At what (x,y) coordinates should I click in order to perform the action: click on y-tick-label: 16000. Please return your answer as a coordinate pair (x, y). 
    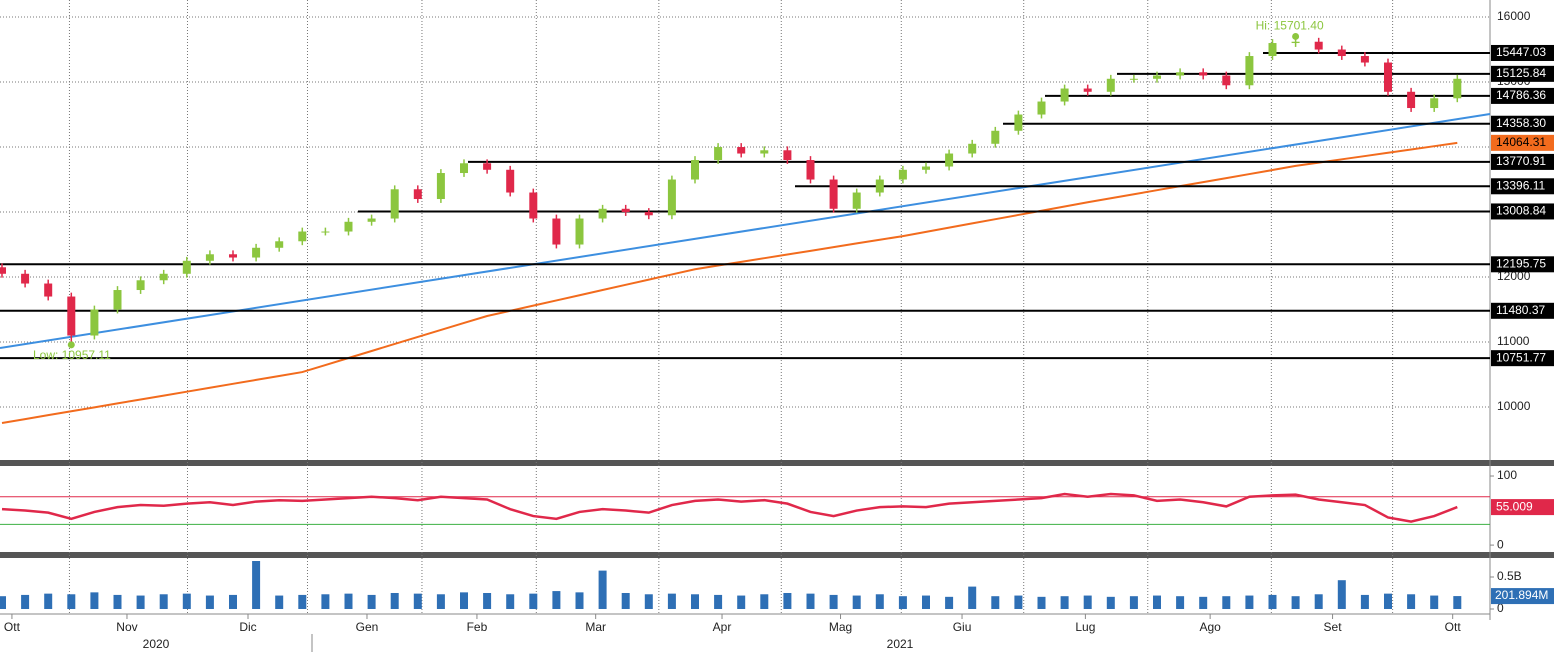
    Looking at the image, I should click on (1514, 16).